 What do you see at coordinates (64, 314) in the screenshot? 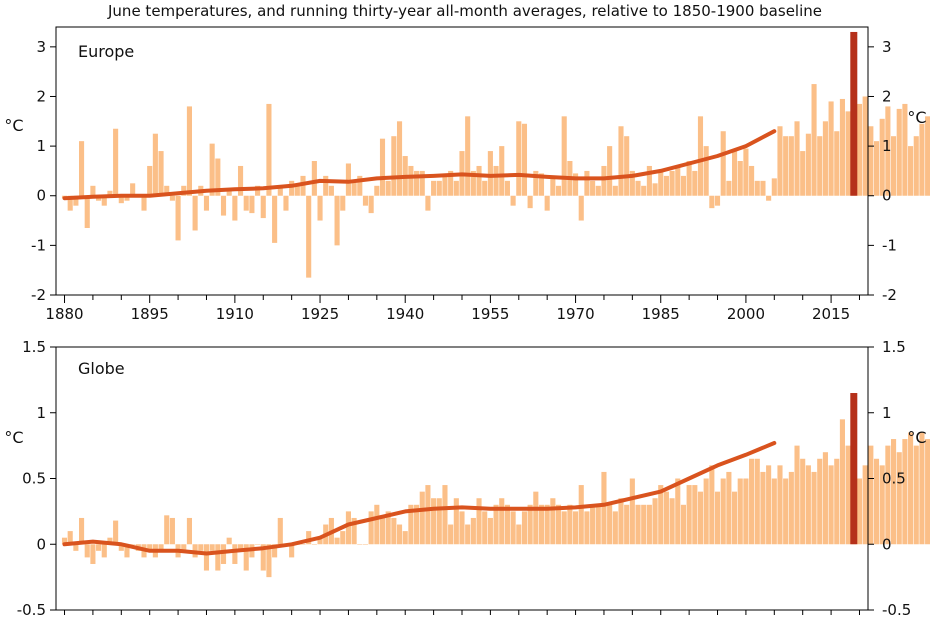
I see `x-tick-label: 1880` at bounding box center [64, 314].